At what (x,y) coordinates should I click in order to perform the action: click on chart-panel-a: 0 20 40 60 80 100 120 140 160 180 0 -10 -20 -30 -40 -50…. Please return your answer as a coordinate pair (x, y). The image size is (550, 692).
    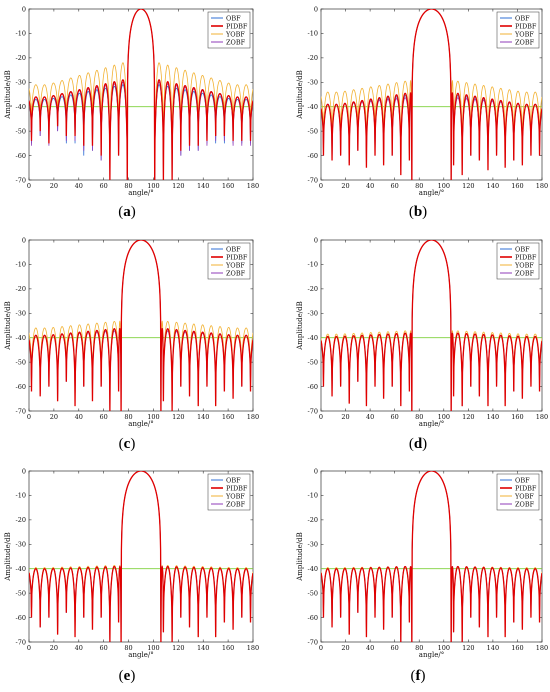
    Looking at the image, I should click on (131, 112).